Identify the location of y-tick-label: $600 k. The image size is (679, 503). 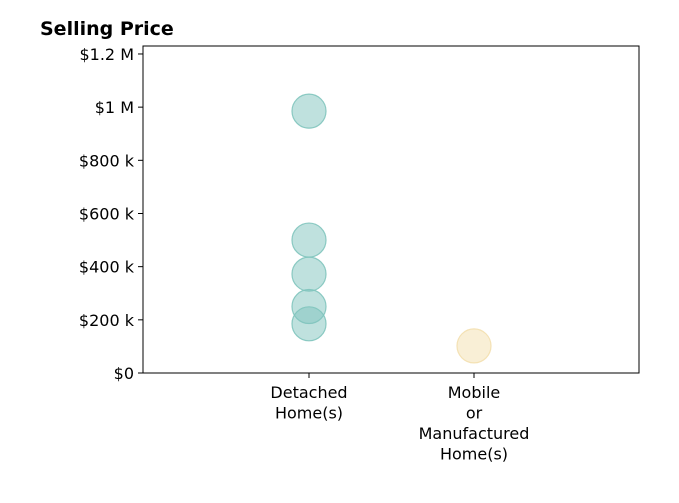
(107, 213).